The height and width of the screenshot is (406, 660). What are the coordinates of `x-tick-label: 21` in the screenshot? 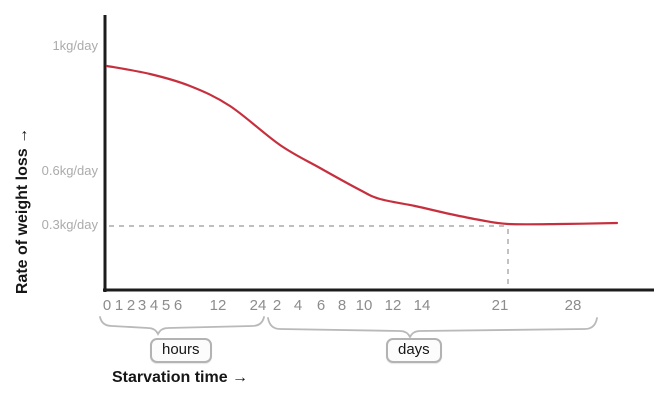 It's located at (500, 305).